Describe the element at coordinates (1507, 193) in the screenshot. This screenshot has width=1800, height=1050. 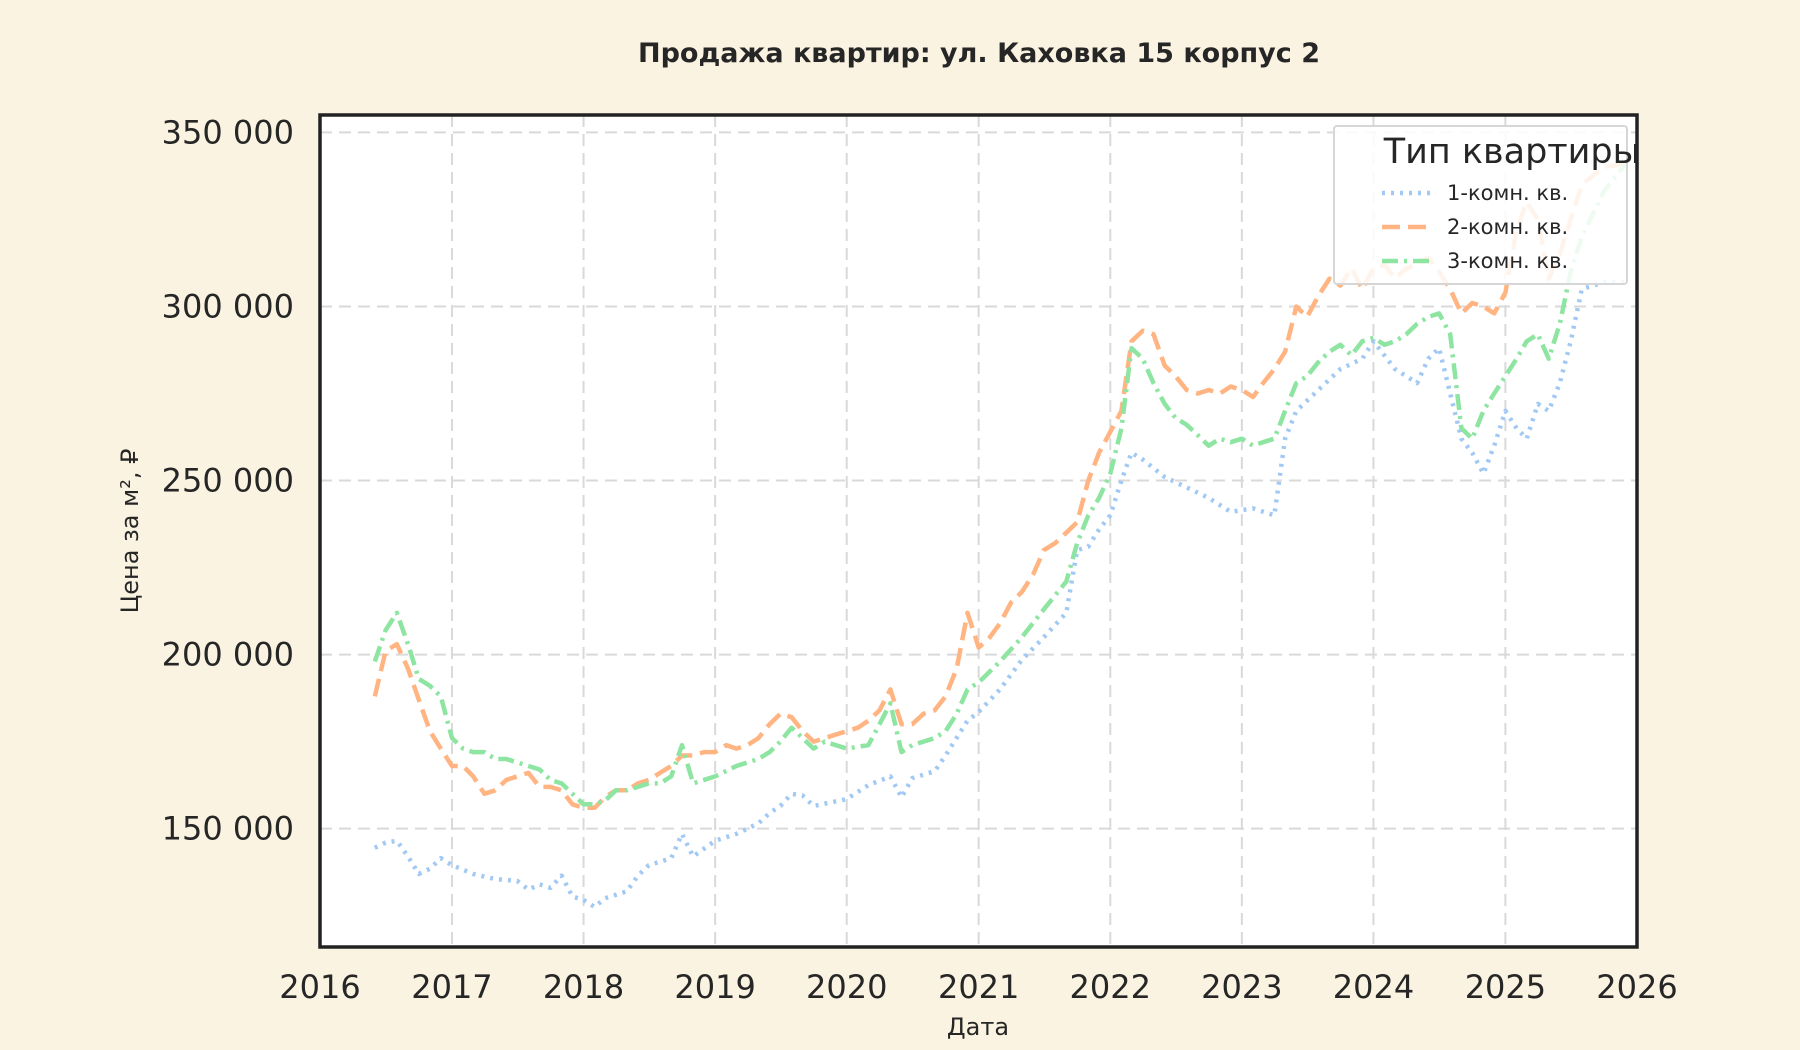
I see `legend-label-1: 1-комн. кв.` at that location.